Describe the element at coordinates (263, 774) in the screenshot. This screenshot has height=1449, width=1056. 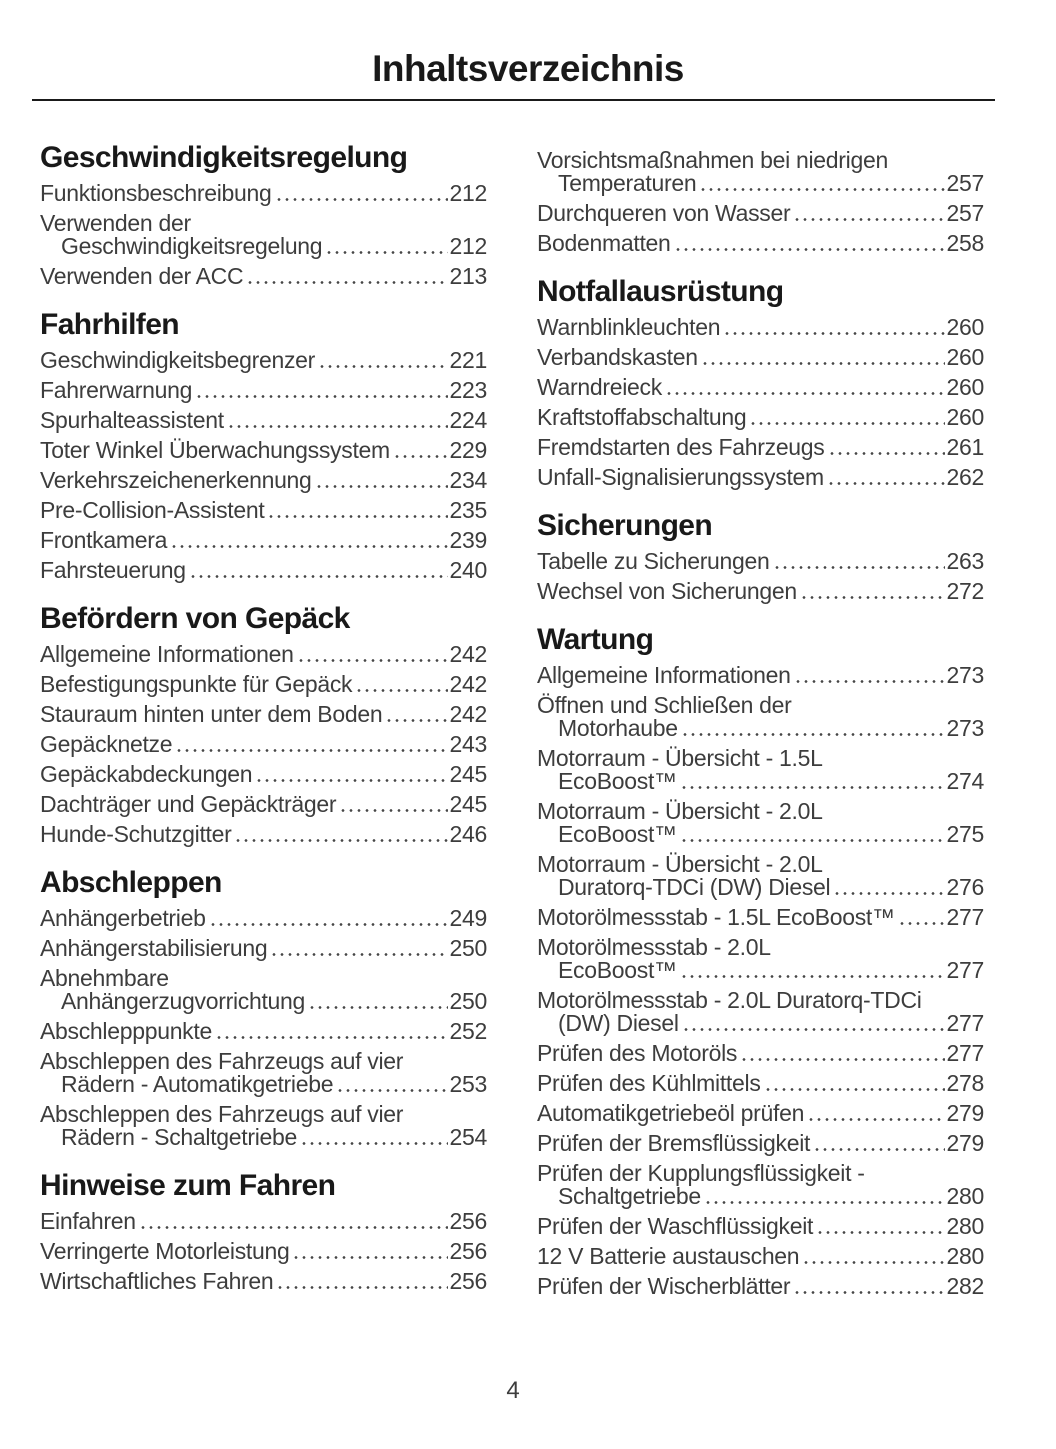
I see `toc-entry: Gepäckabdeckungen 245` at that location.